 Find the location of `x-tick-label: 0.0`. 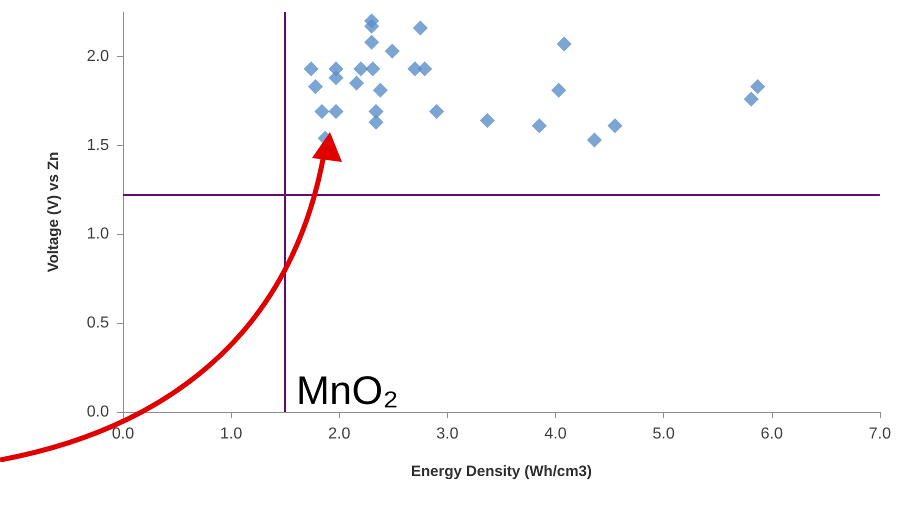

x-tick-label: 0.0 is located at coordinates (123, 434).